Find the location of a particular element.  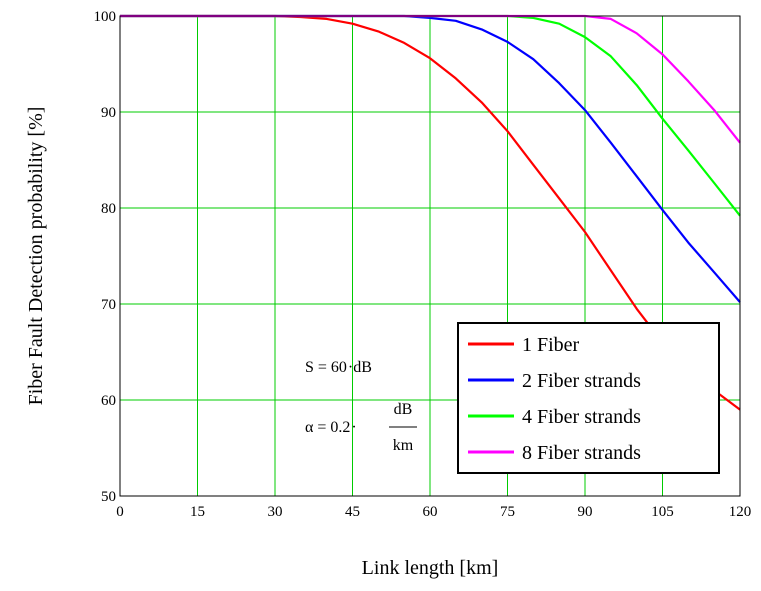

svg-text: S = 60·dB is located at coordinates (338, 367).